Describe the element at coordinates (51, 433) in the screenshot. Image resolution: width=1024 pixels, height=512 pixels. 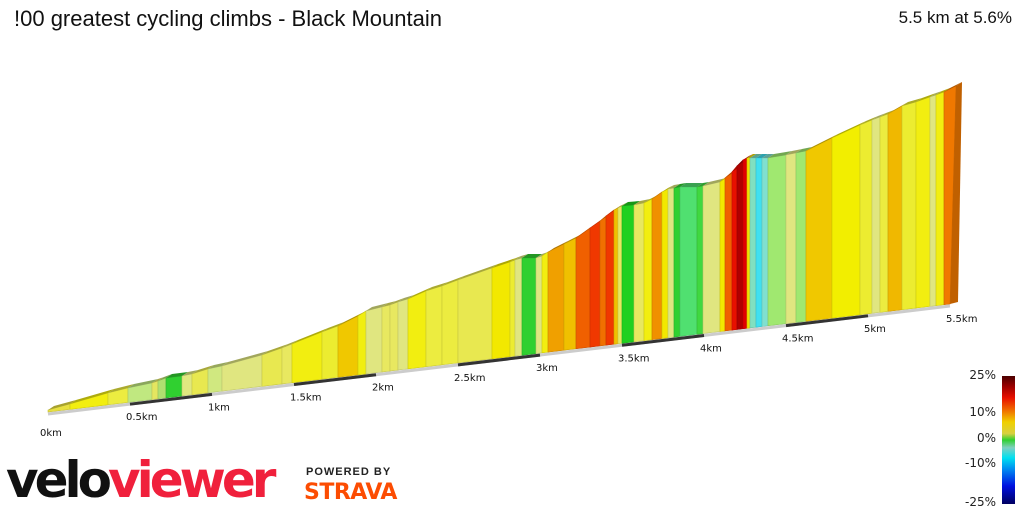
I see `x-tick-label: 0km` at that location.